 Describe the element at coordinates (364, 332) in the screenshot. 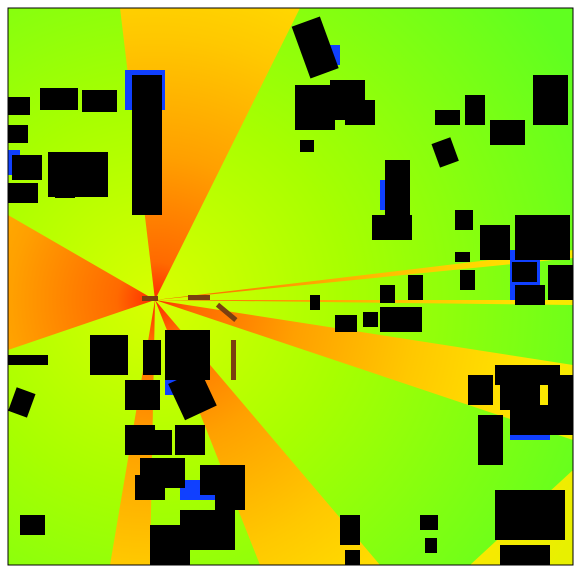

I see `wedge` at that location.